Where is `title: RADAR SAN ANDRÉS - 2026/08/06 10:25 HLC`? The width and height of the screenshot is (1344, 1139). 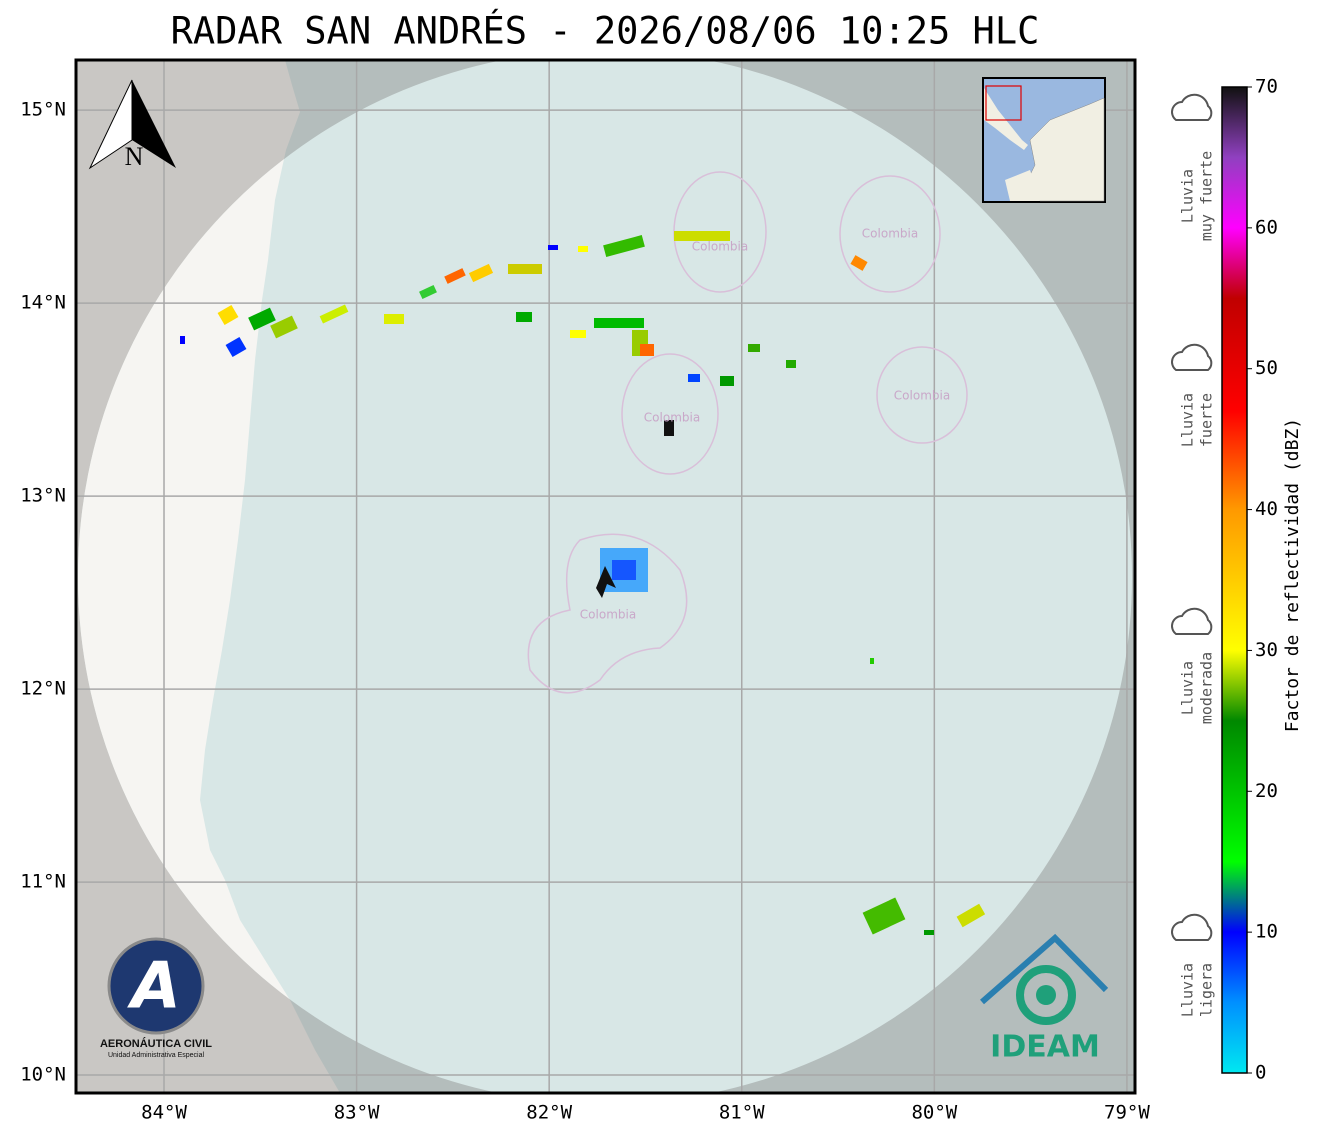
title: RADAR SAN ANDRÉS - 2026/08/06 10:25 HLC is located at coordinates (605, 31).